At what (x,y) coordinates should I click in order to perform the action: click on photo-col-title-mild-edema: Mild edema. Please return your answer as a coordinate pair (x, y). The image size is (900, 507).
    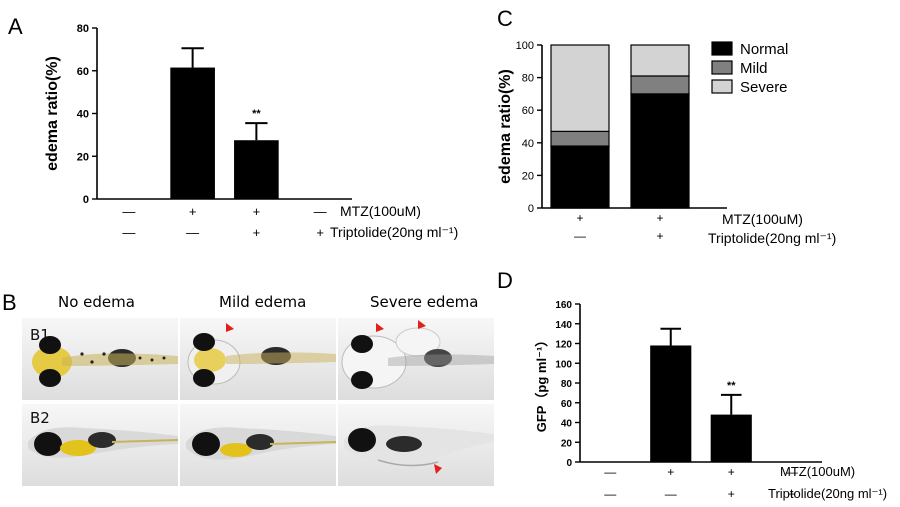
    Looking at the image, I should click on (263, 302).